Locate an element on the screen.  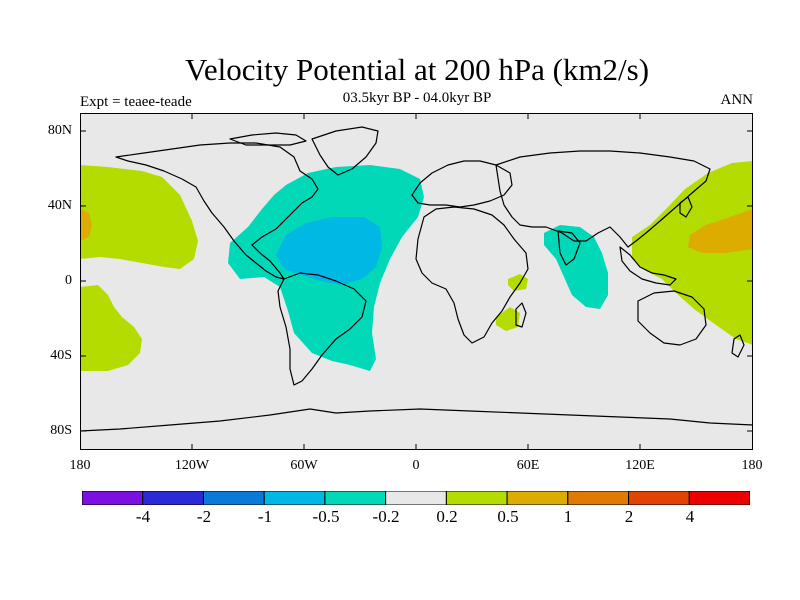
negative-core-atlantic is located at coordinates (329, 251).